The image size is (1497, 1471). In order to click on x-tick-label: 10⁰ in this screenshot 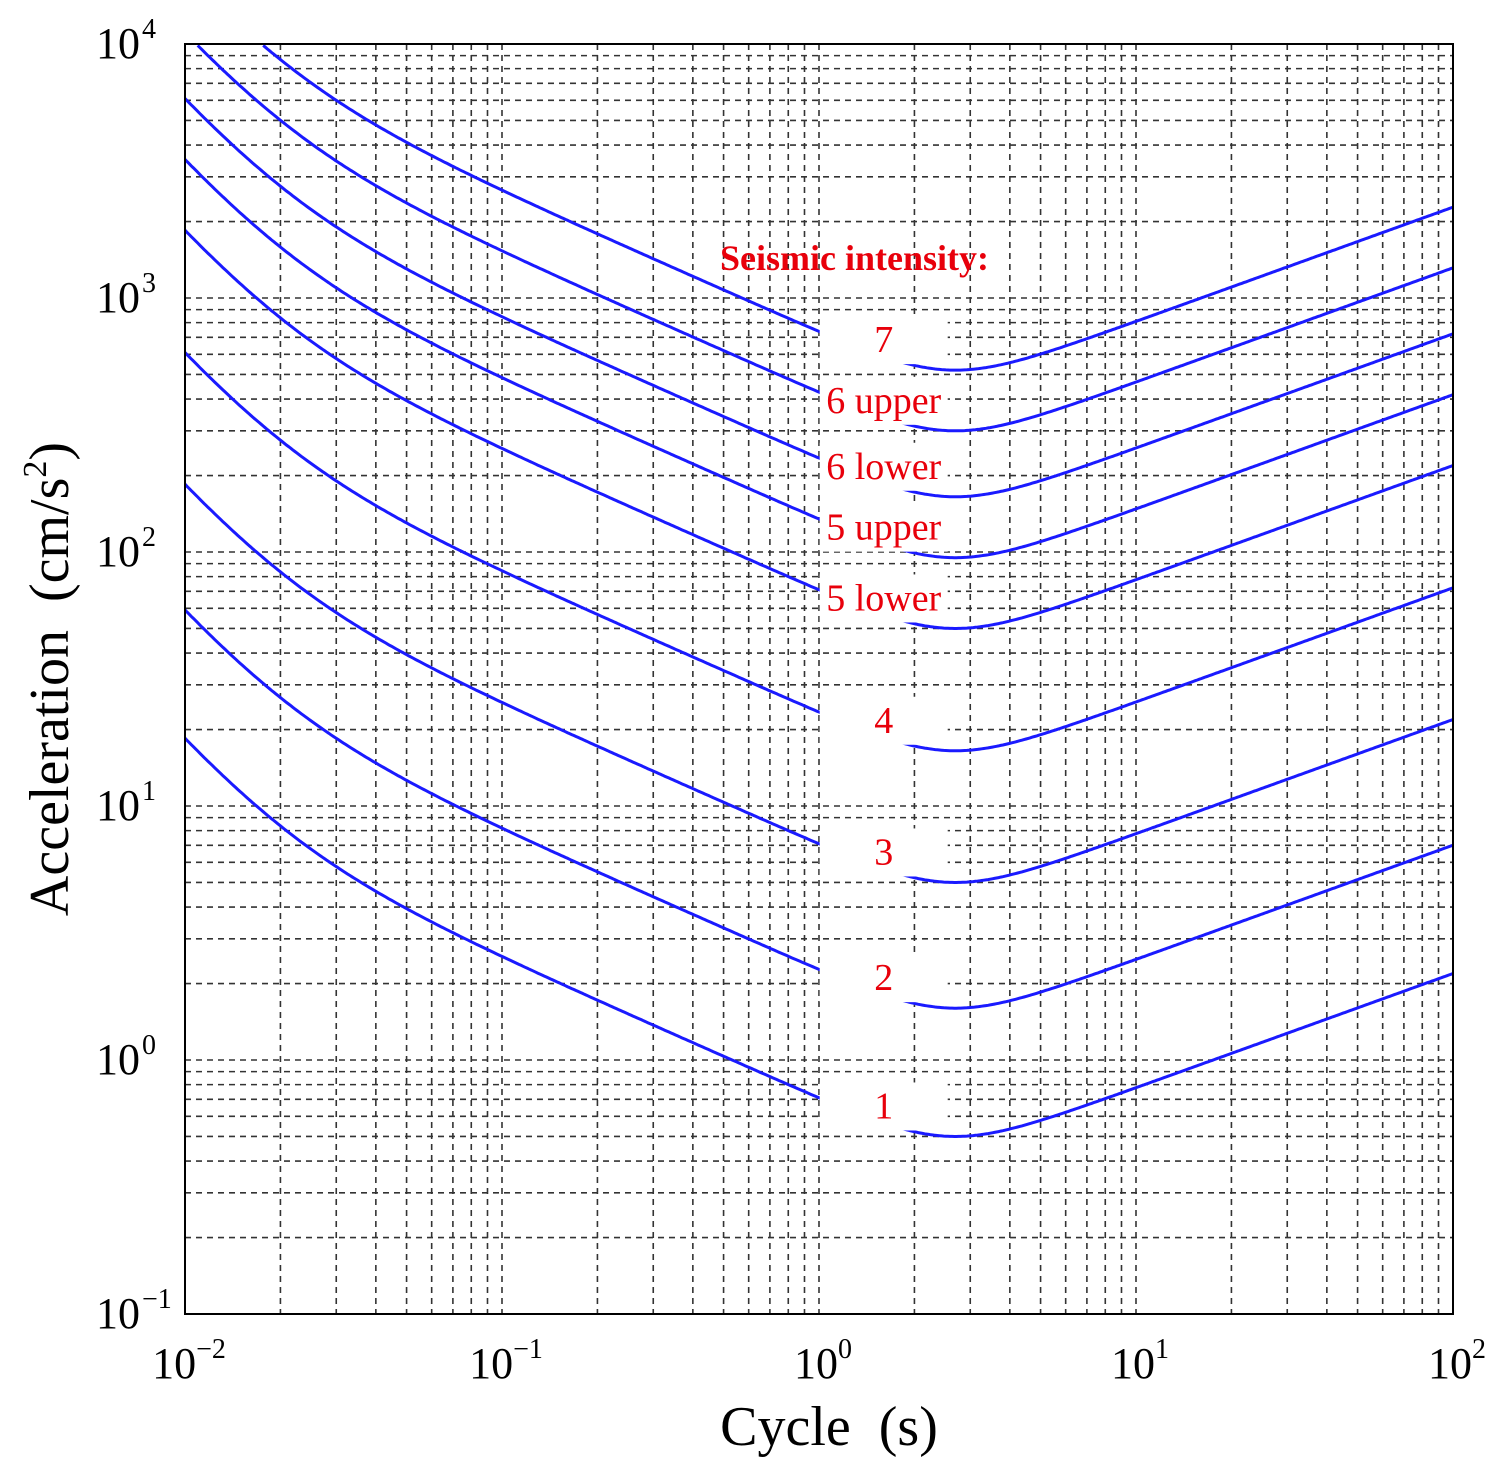, I will do `click(823, 1361)`.